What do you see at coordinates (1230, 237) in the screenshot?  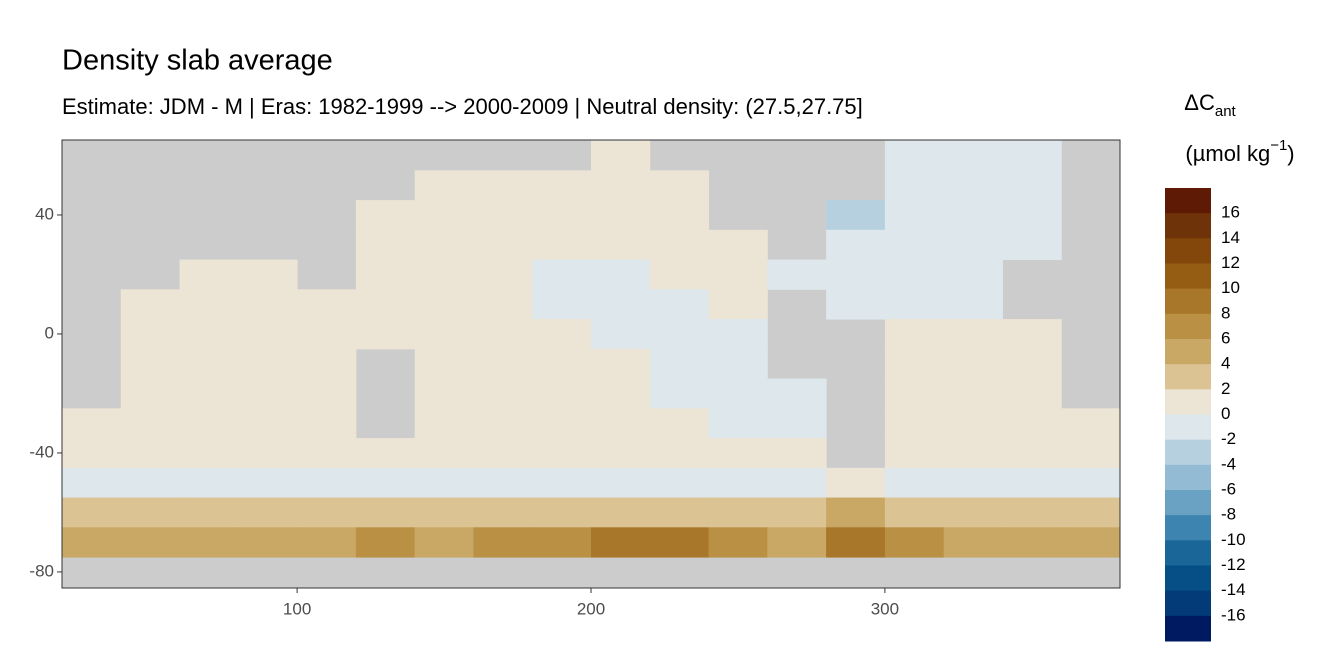 I see `legend-label: 14` at bounding box center [1230, 237].